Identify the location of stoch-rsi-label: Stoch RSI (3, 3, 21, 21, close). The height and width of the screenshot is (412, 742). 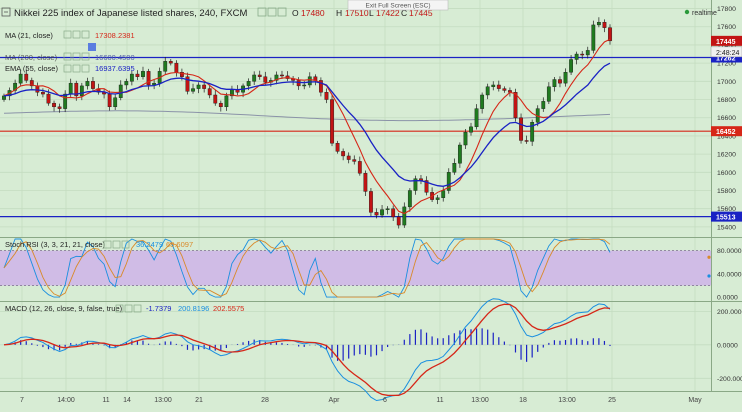
(55, 244).